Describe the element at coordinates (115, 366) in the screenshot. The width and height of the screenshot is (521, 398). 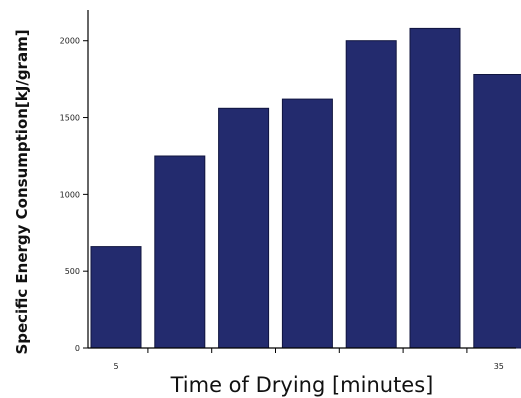
I see `x-tick-label-5: 5` at that location.